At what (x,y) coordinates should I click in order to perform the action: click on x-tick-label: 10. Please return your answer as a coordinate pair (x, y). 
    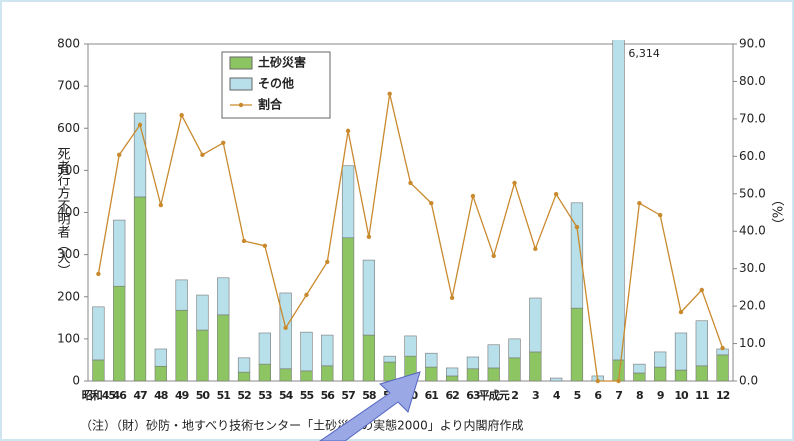
    Looking at the image, I should click on (681, 395).